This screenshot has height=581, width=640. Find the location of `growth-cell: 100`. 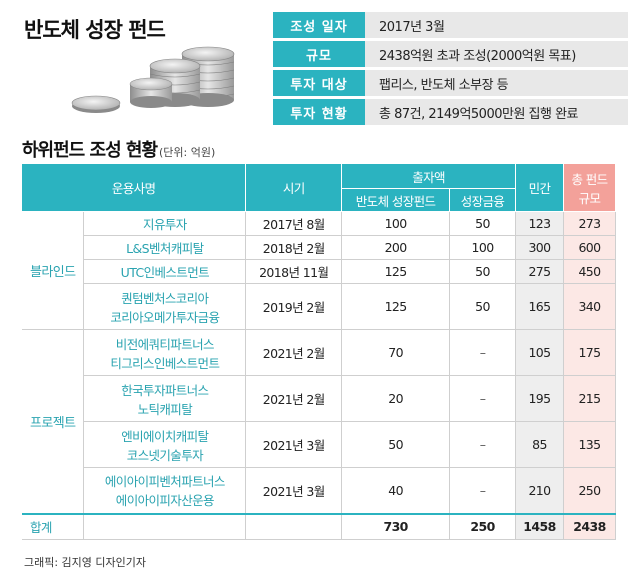

growth-cell: 100 is located at coordinates (482, 247).